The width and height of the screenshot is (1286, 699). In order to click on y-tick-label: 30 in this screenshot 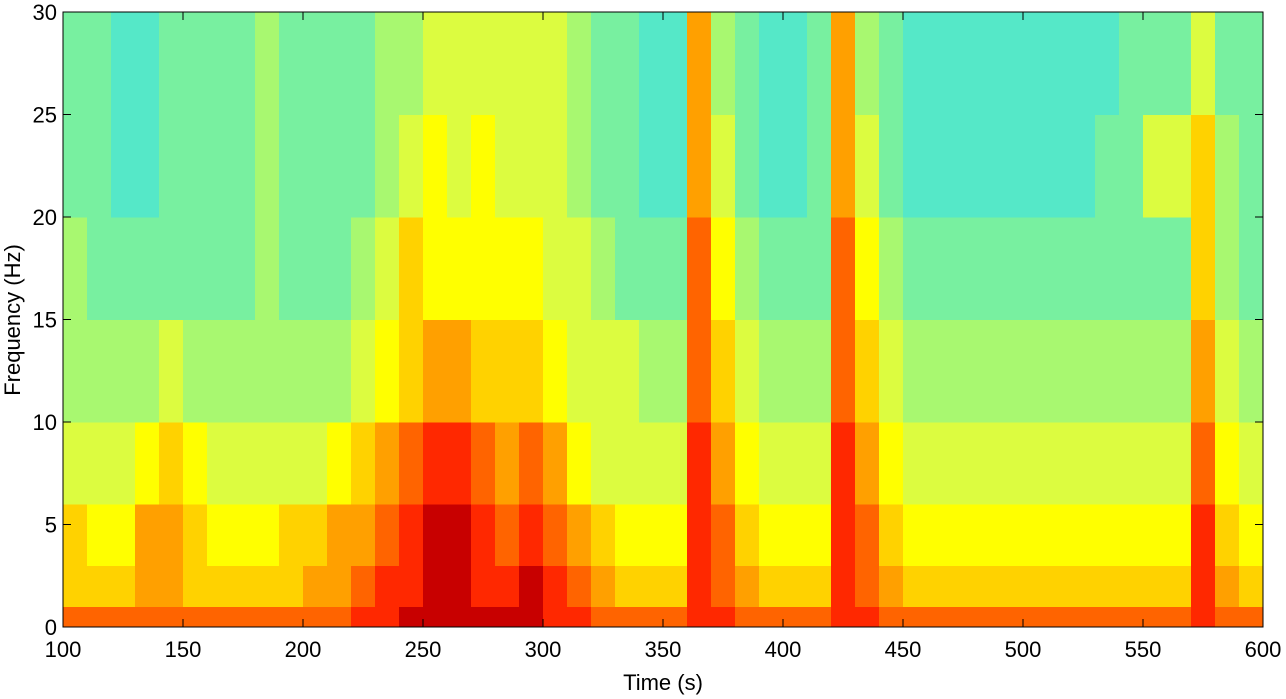, I will do `click(45, 12)`.